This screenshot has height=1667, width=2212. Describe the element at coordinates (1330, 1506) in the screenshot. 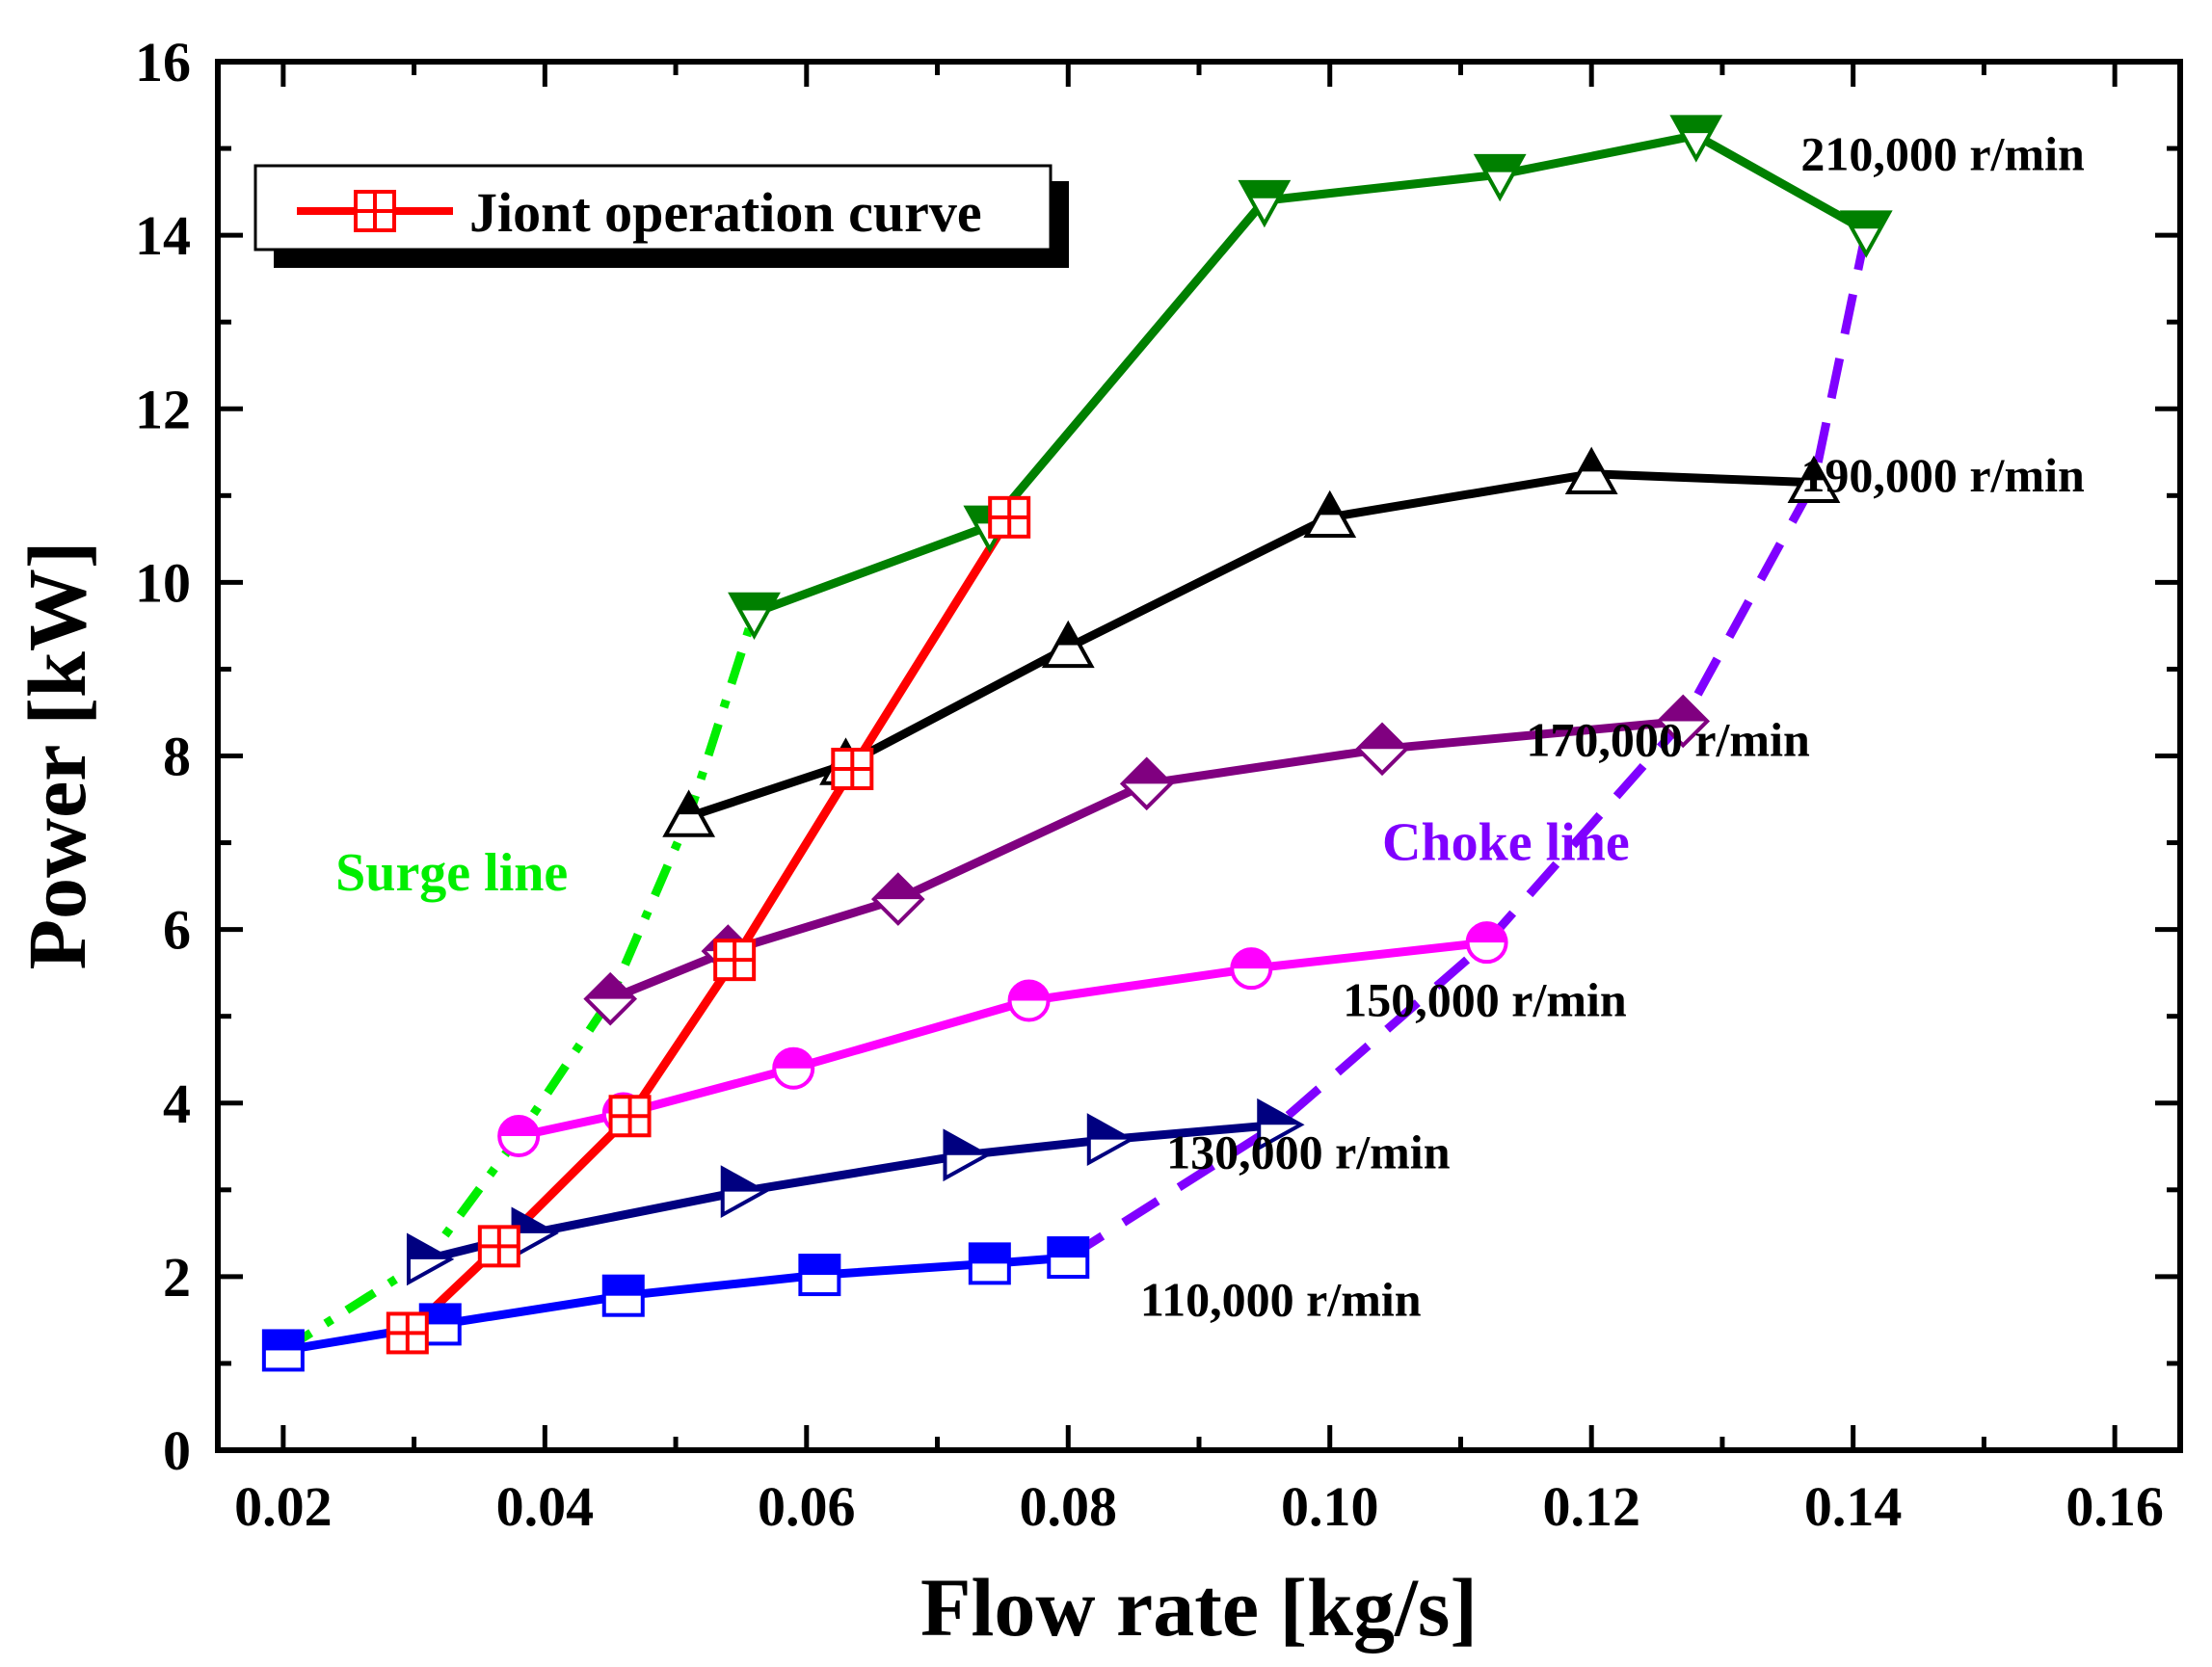

I see `x-tick-label: 0.10` at that location.